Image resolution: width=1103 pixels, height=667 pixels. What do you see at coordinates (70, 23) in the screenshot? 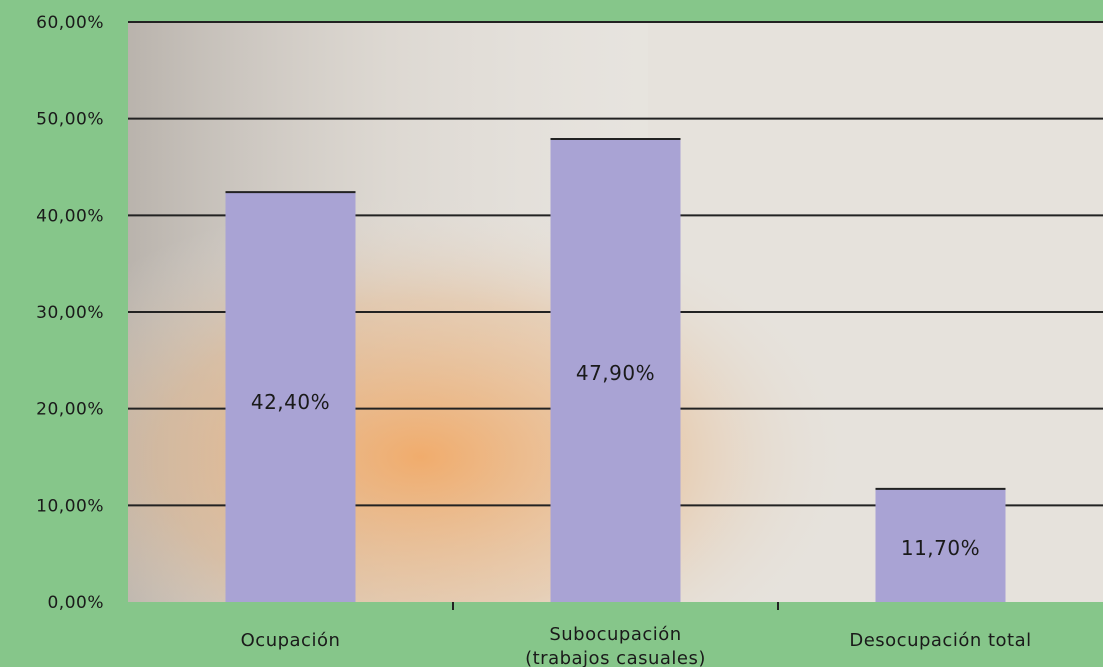
I see `y-tick-label: 60,00%` at bounding box center [70, 23].